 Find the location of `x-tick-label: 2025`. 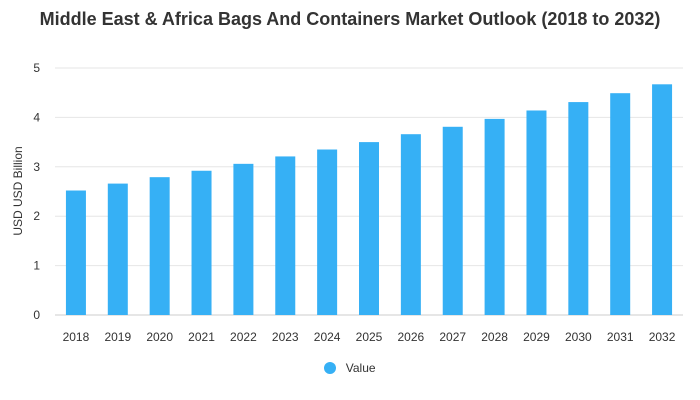

x-tick-label: 2025 is located at coordinates (369, 337).